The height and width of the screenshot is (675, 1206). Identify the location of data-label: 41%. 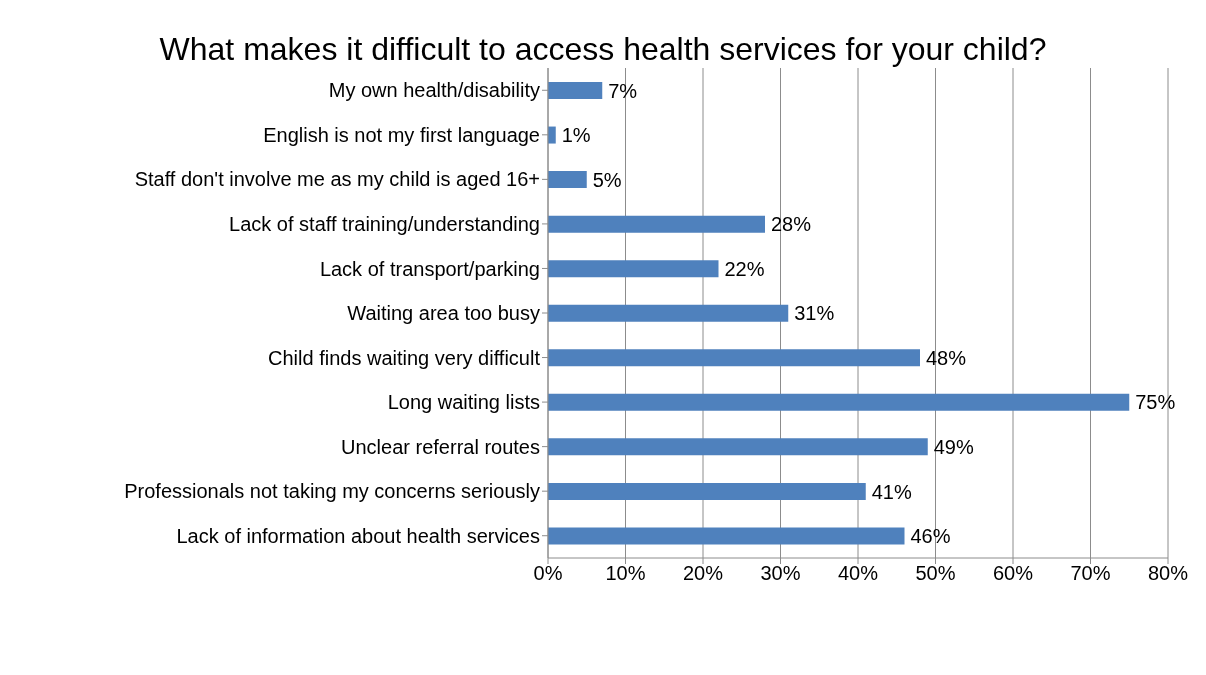
(891, 491).